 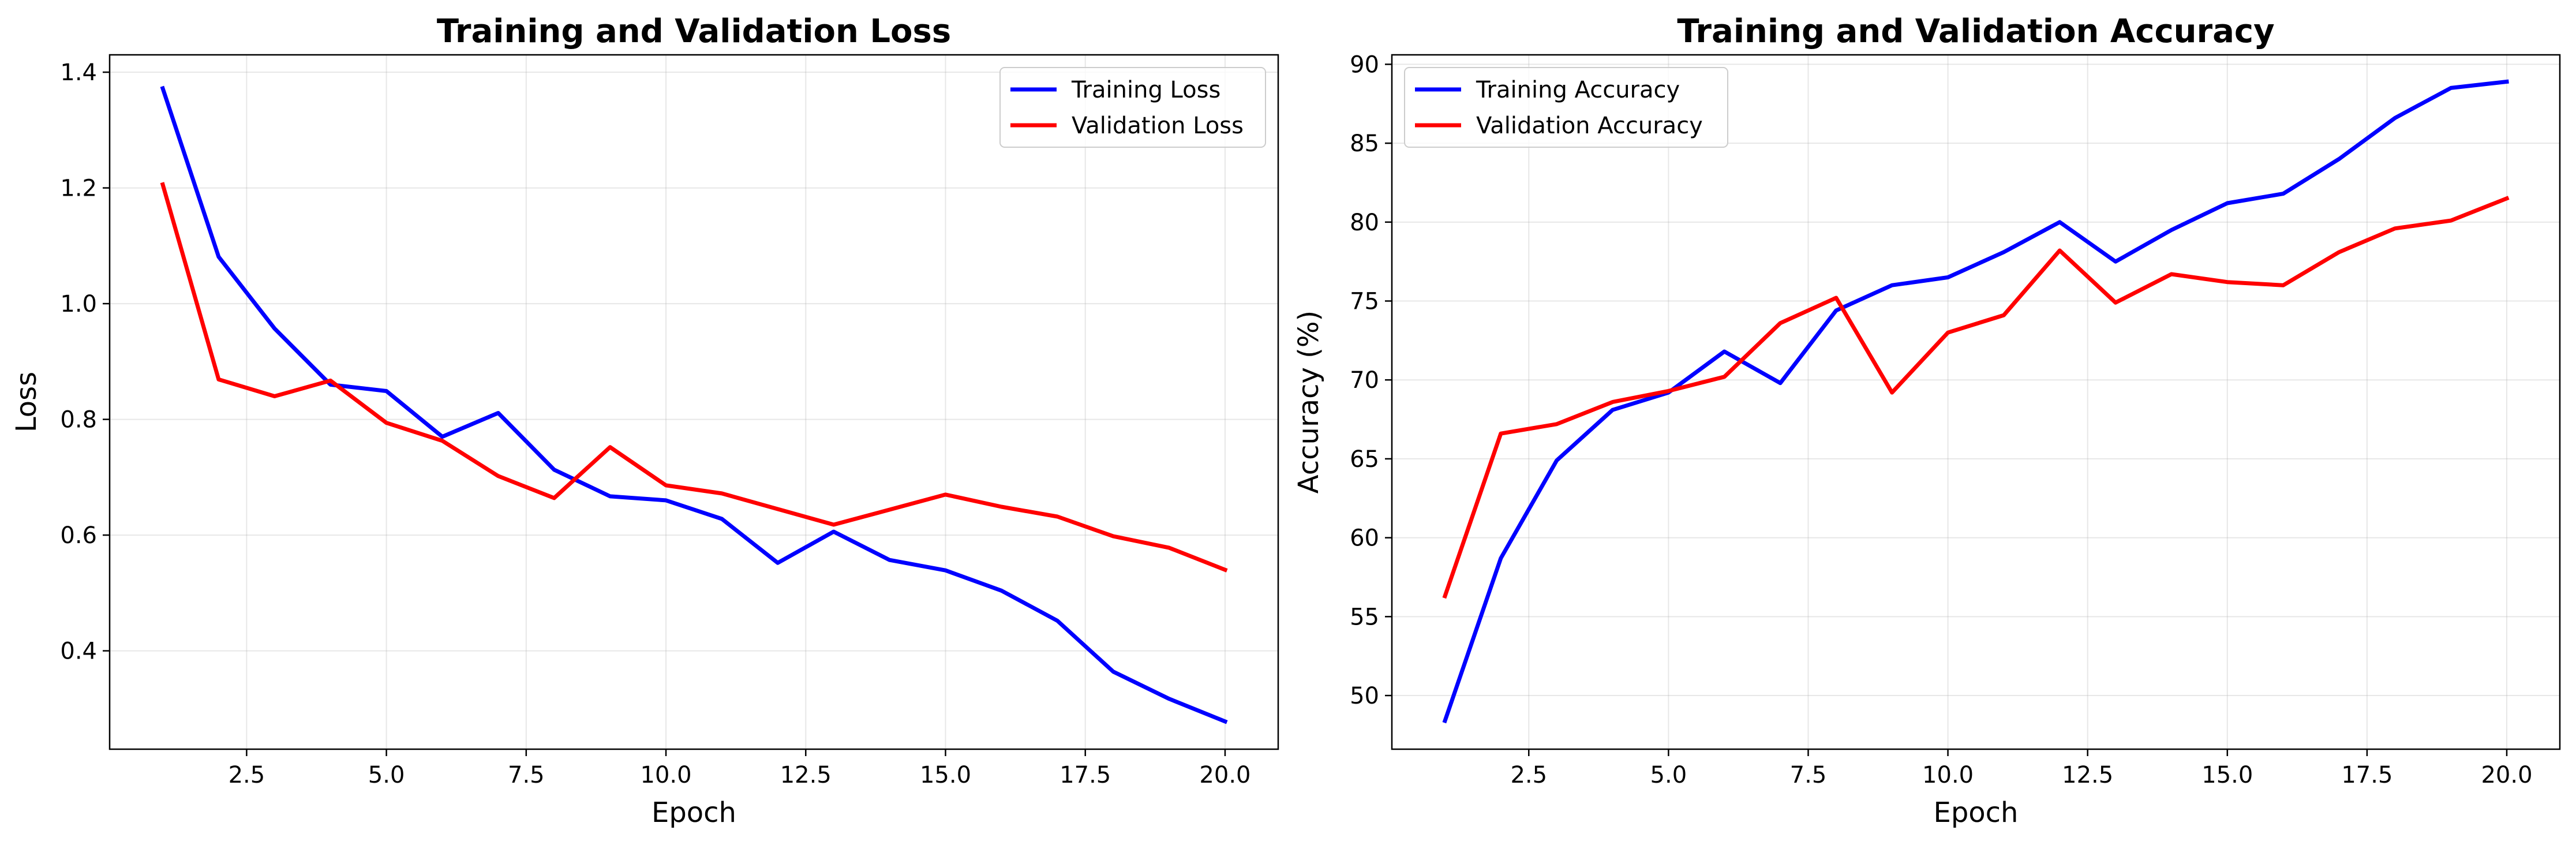 I want to click on y-tick-label: 85, so click(x=1365, y=143).